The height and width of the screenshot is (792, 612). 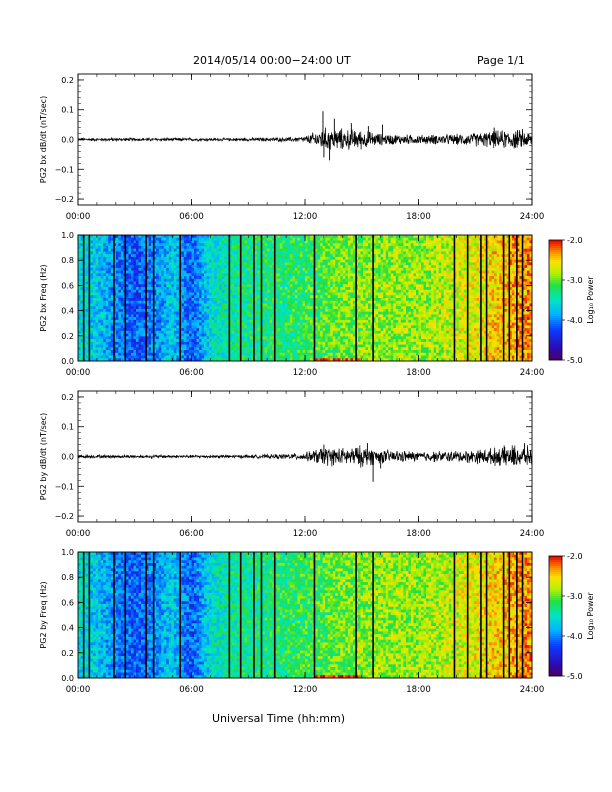 What do you see at coordinates (571, 300) in the screenshot?
I see `colorbar-panel-2: -2.0 -3.0 -4.0 -5.0 Log₁₀ Power` at bounding box center [571, 300].